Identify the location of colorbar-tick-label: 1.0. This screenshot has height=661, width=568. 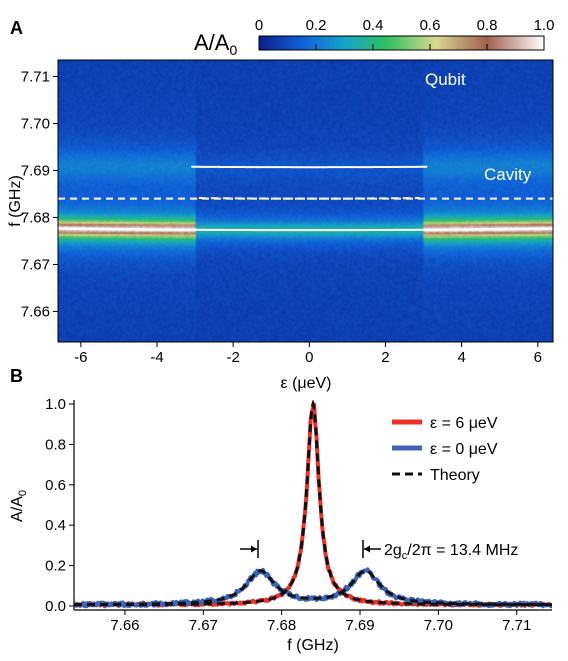
(544, 25).